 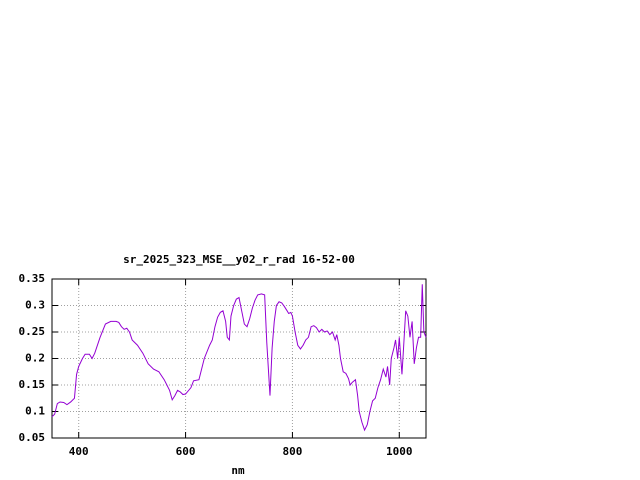 I want to click on y-tick-label: 0.25, so click(x=32, y=331).